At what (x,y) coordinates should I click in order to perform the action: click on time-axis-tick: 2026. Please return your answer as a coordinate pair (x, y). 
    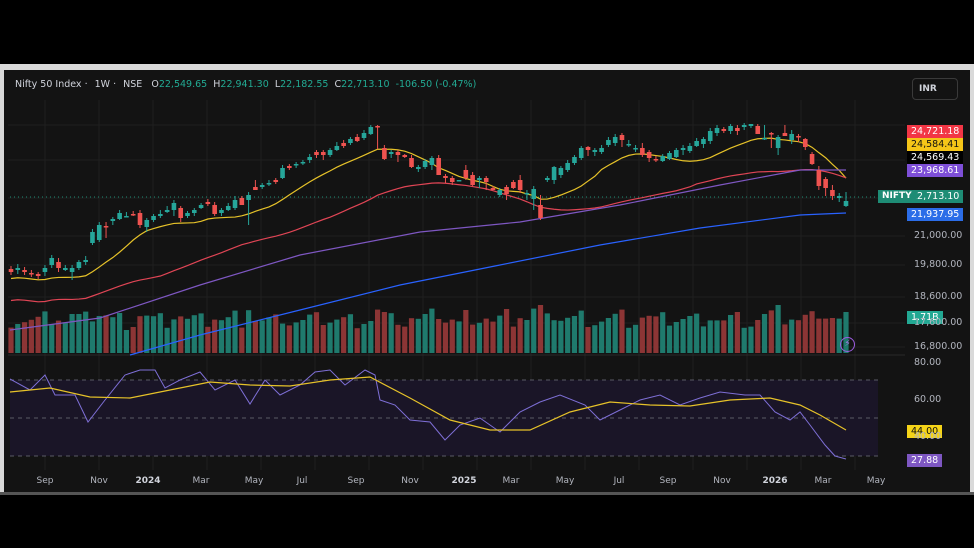
    Looking at the image, I should click on (775, 481).